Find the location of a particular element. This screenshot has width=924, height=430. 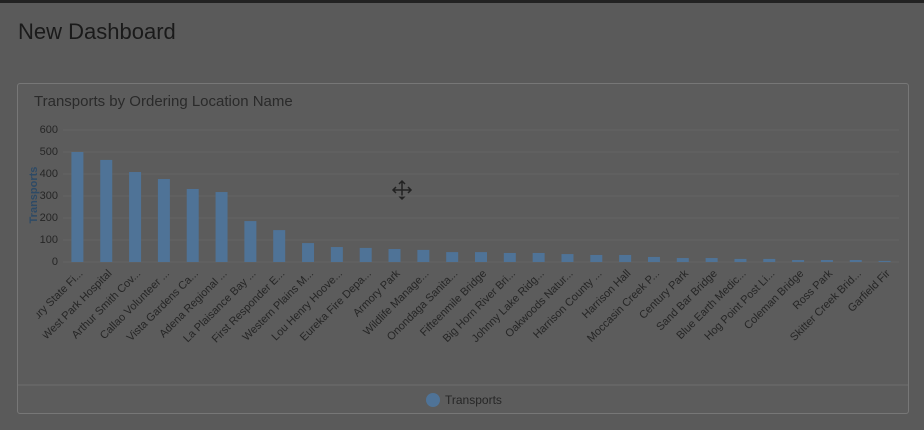

move-cursor is located at coordinates (402, 190).